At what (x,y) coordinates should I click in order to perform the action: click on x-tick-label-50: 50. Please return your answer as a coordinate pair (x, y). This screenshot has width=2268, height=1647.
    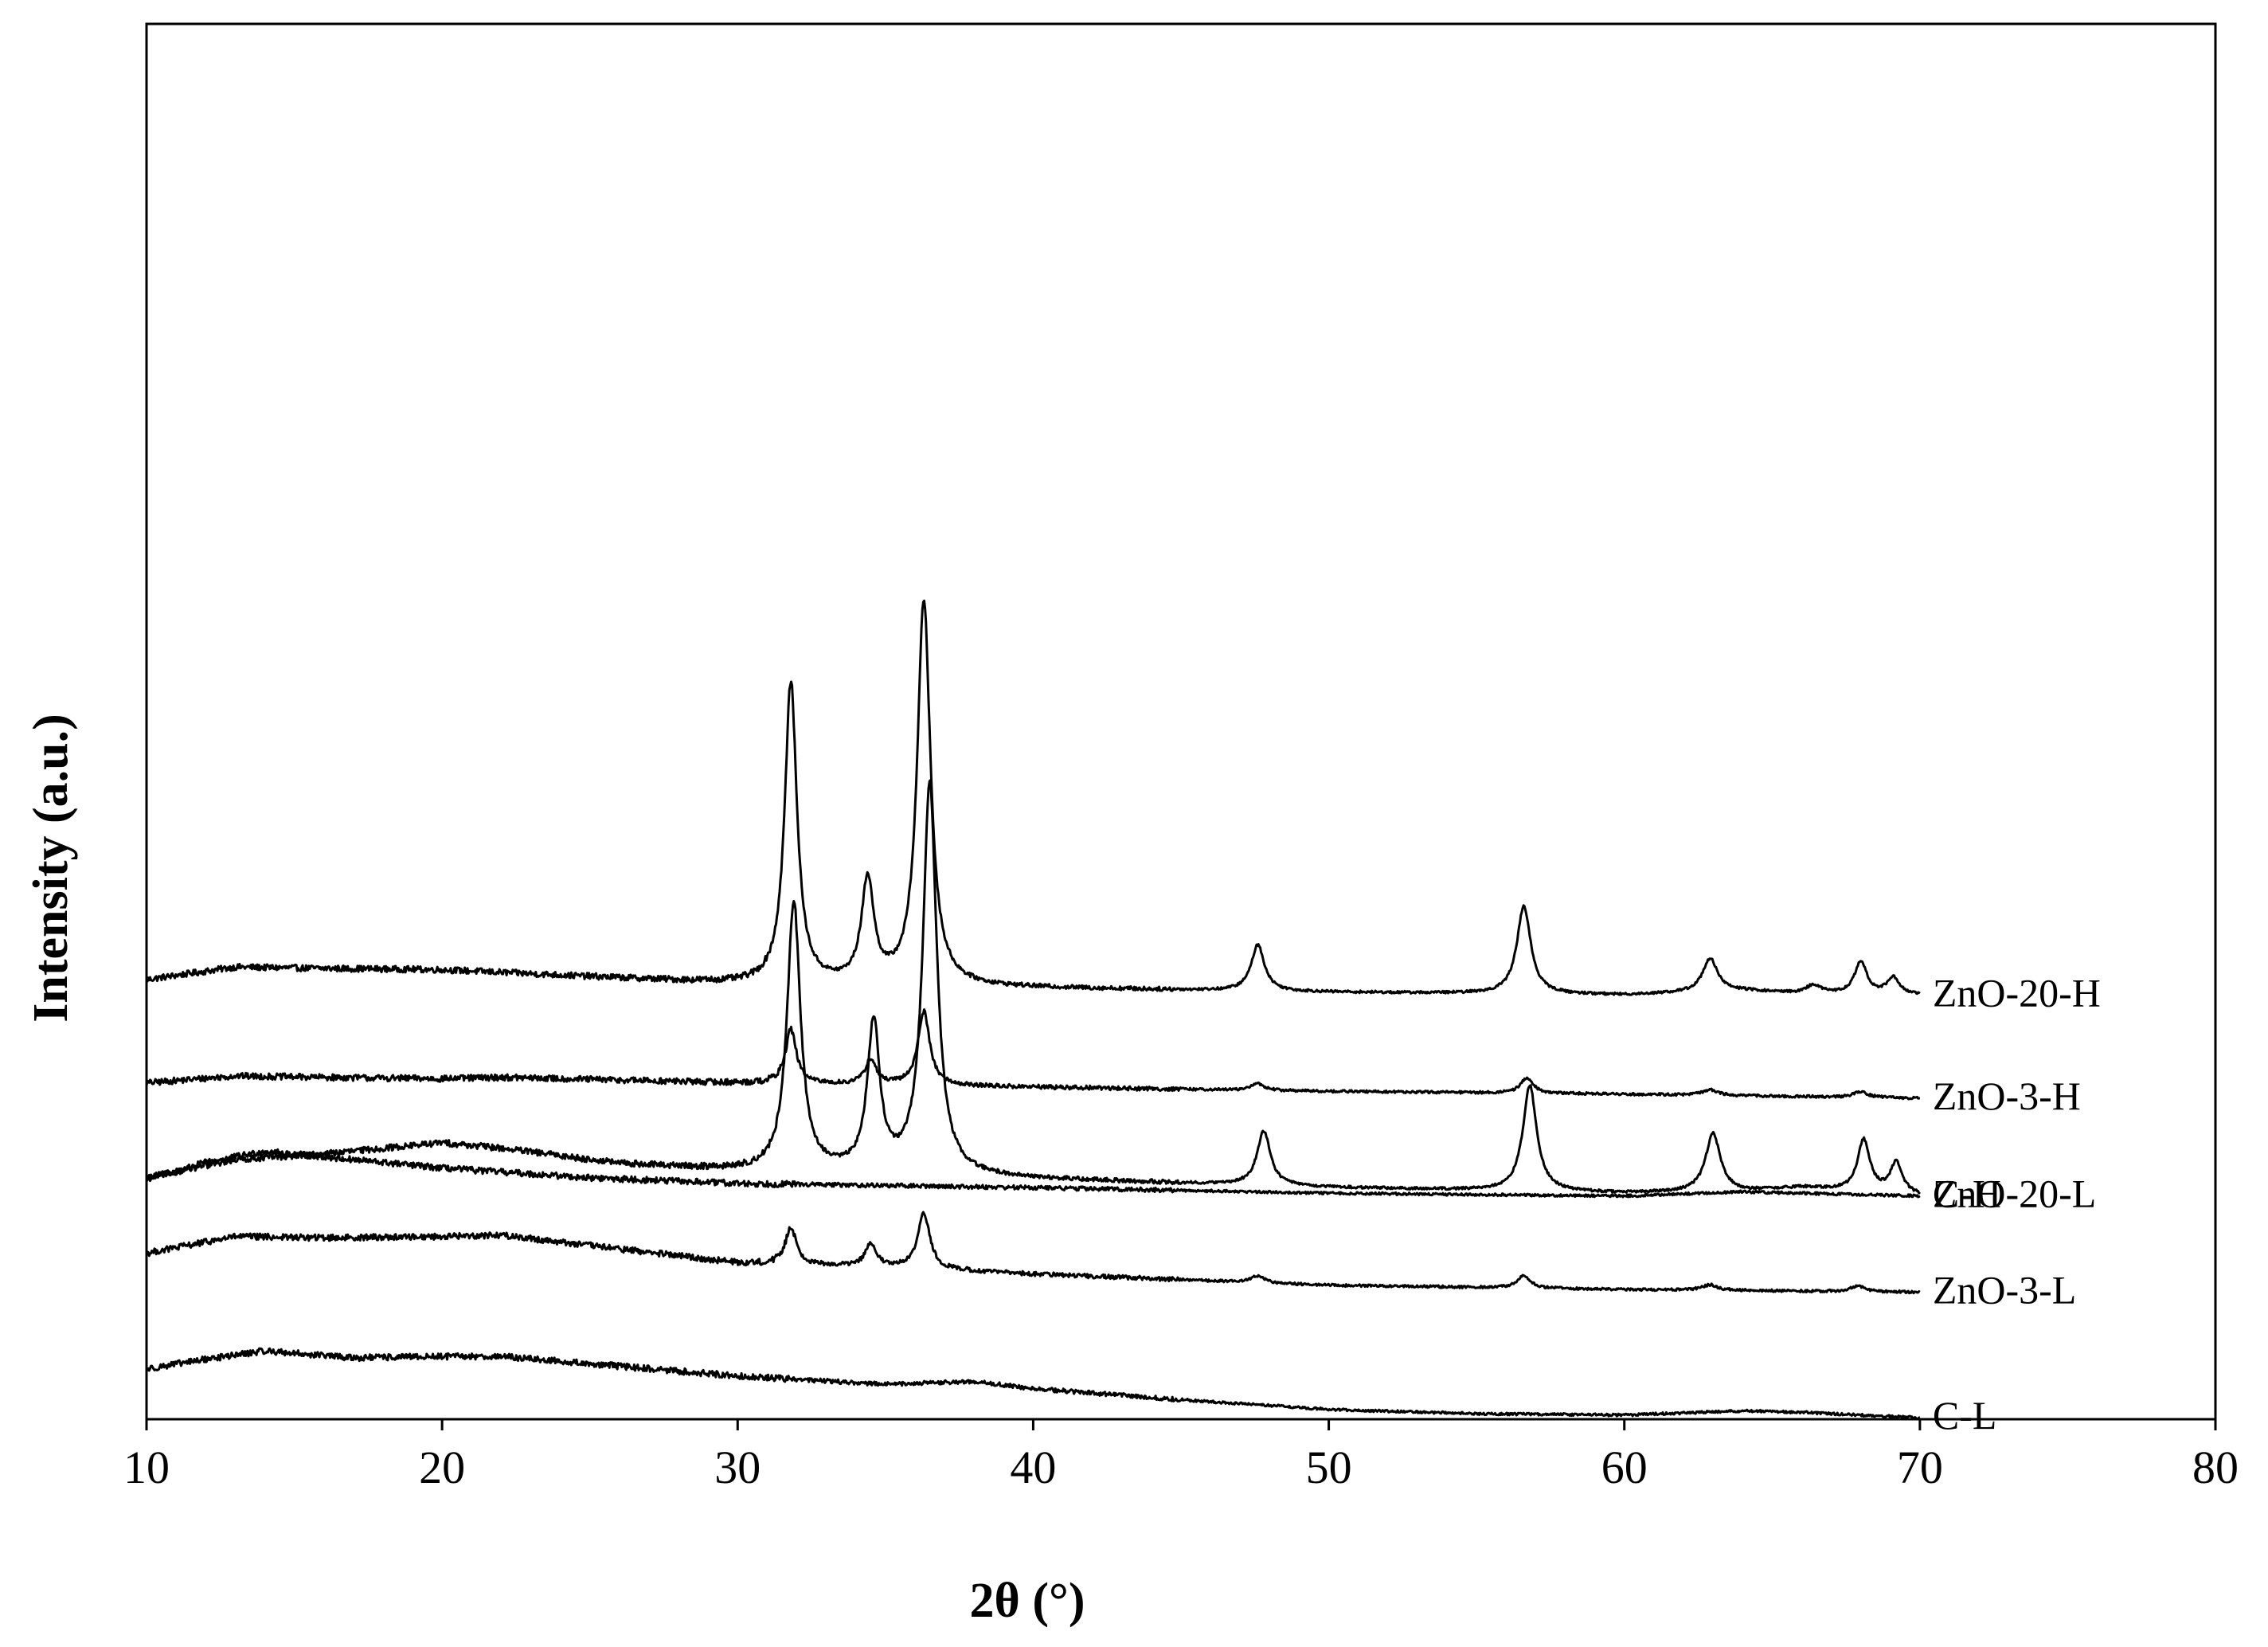
    Looking at the image, I should click on (1329, 1467).